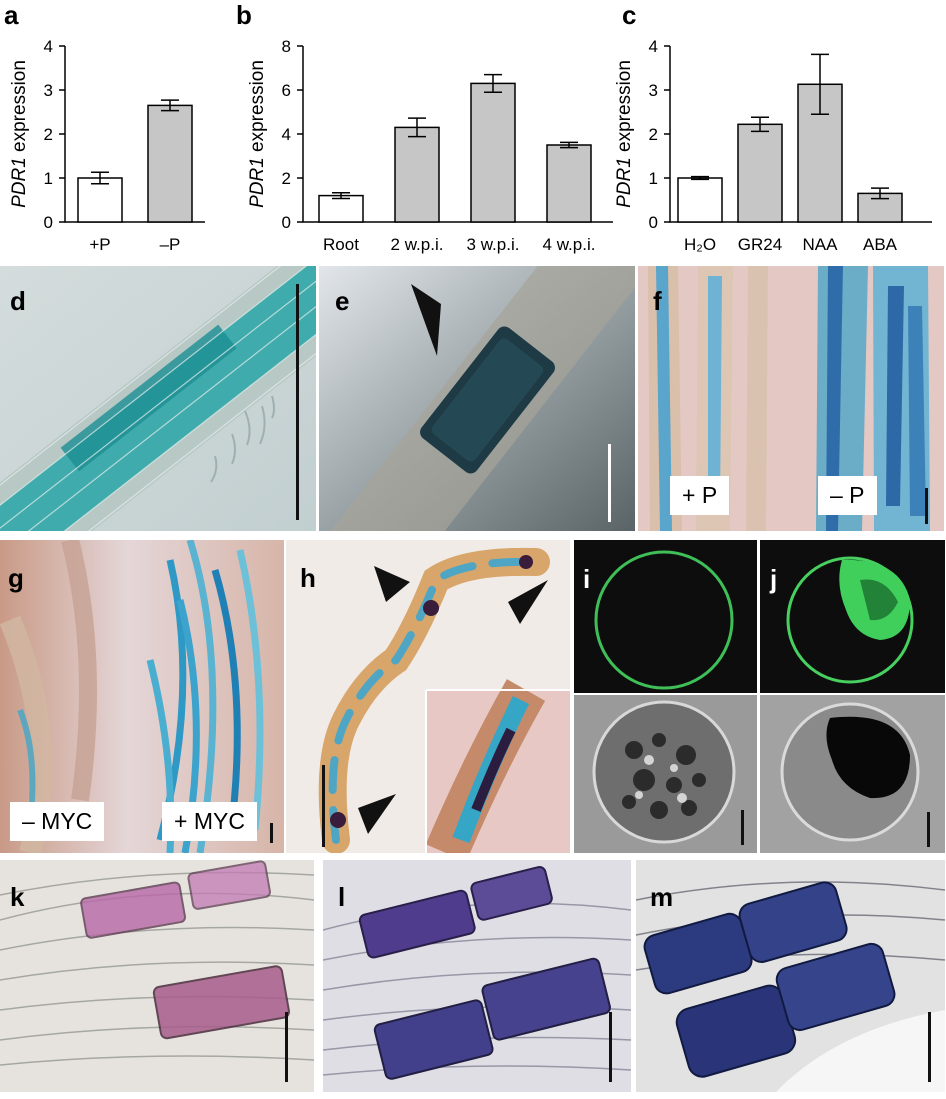  What do you see at coordinates (790, 976) in the screenshot?
I see `micrograph-m` at bounding box center [790, 976].